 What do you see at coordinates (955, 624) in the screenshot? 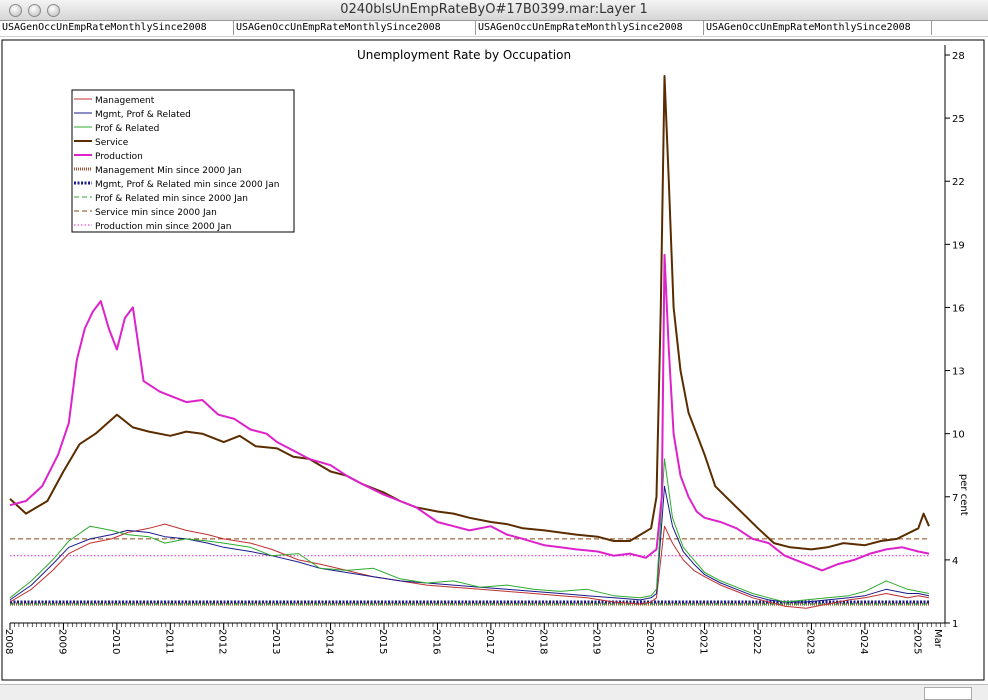
I see `y-tick-label: 1` at bounding box center [955, 624].